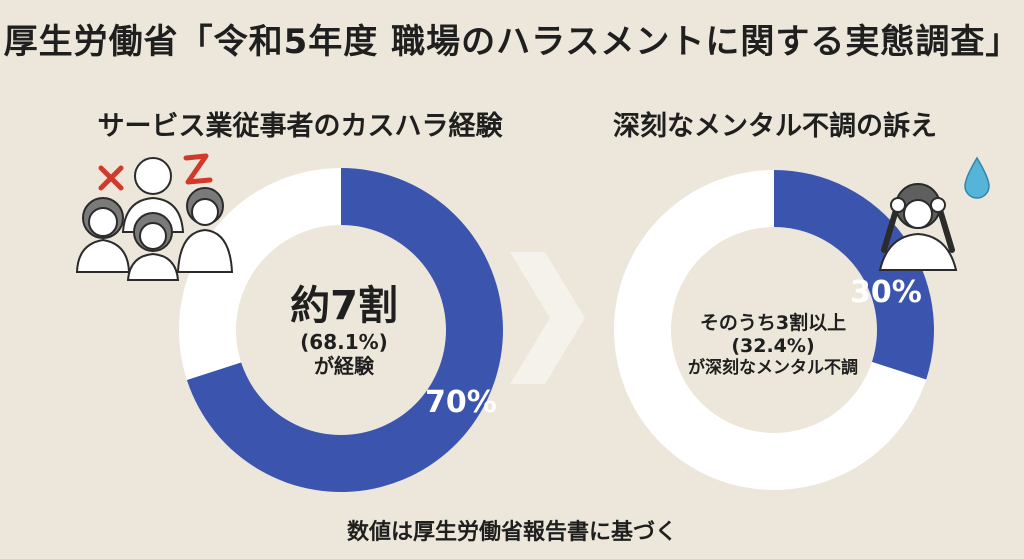 This screenshot has width=1024, height=559. What do you see at coordinates (977, 177) in the screenshot?
I see `sweat-drop-icon` at bounding box center [977, 177].